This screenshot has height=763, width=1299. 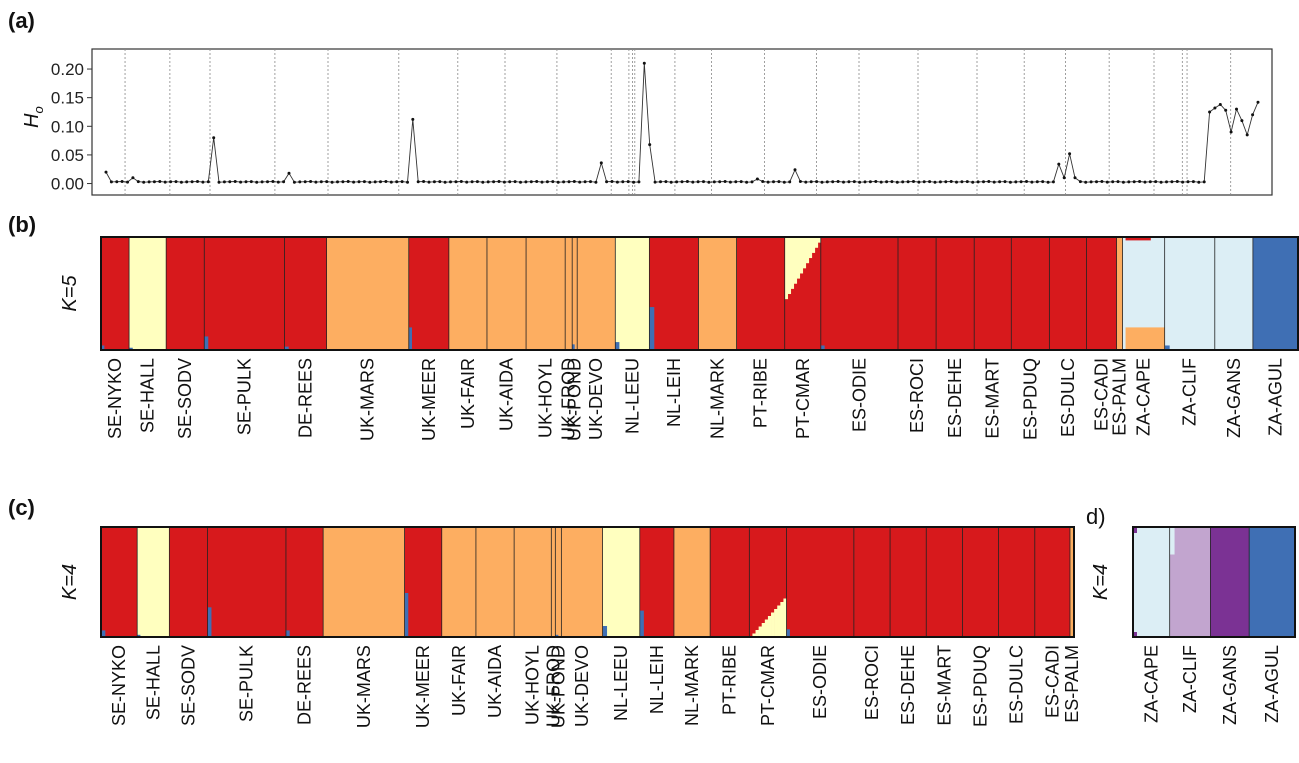 What do you see at coordinates (718, 338) in the screenshot?
I see `population-block: NL-MARK` at bounding box center [718, 338].